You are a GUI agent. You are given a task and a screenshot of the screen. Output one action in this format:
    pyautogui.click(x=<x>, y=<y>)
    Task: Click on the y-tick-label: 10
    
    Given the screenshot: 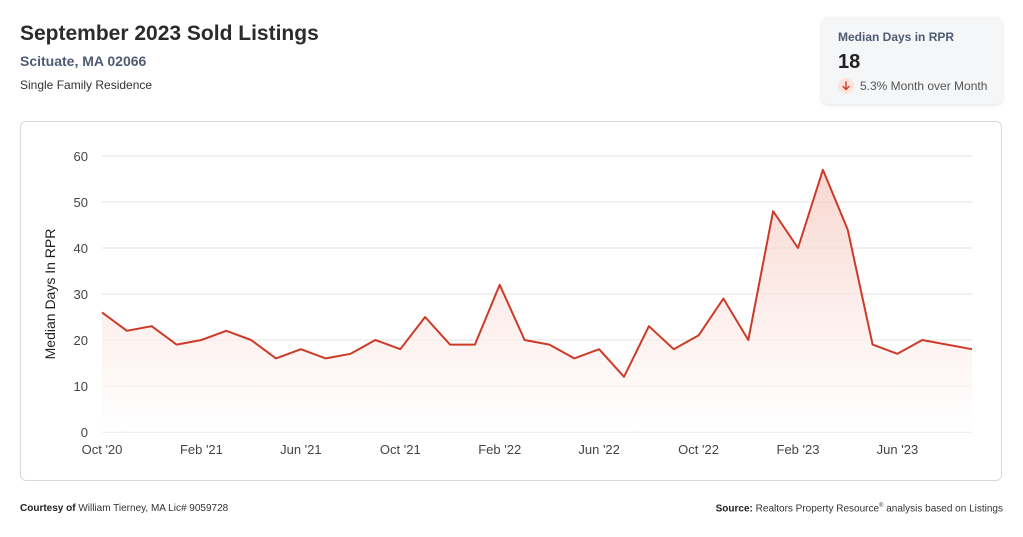 What is the action you would take?
    pyautogui.click(x=81, y=386)
    